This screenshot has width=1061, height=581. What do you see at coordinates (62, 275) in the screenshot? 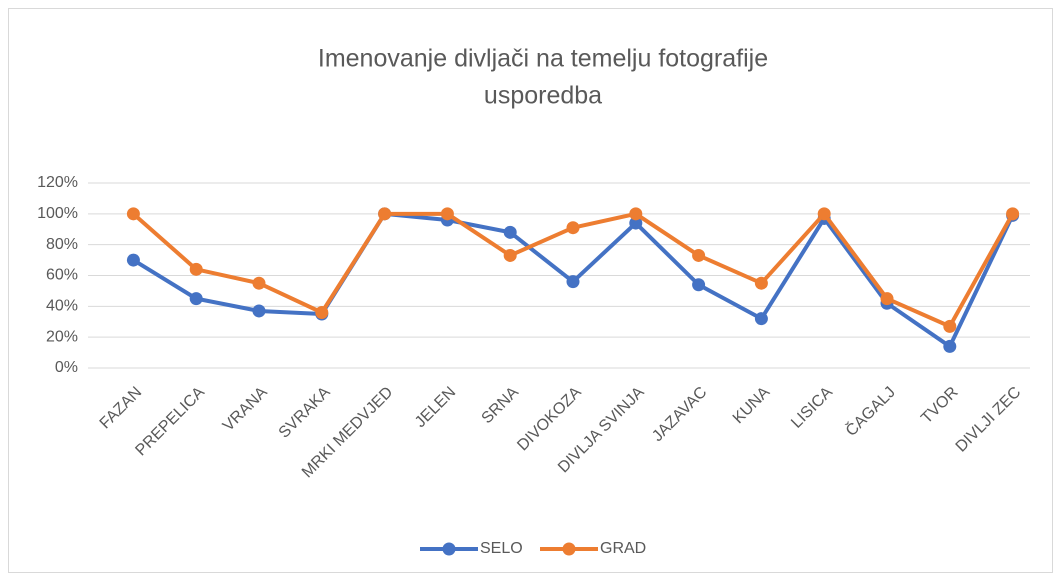
I see `y-tick-label: 60%` at bounding box center [62, 275].